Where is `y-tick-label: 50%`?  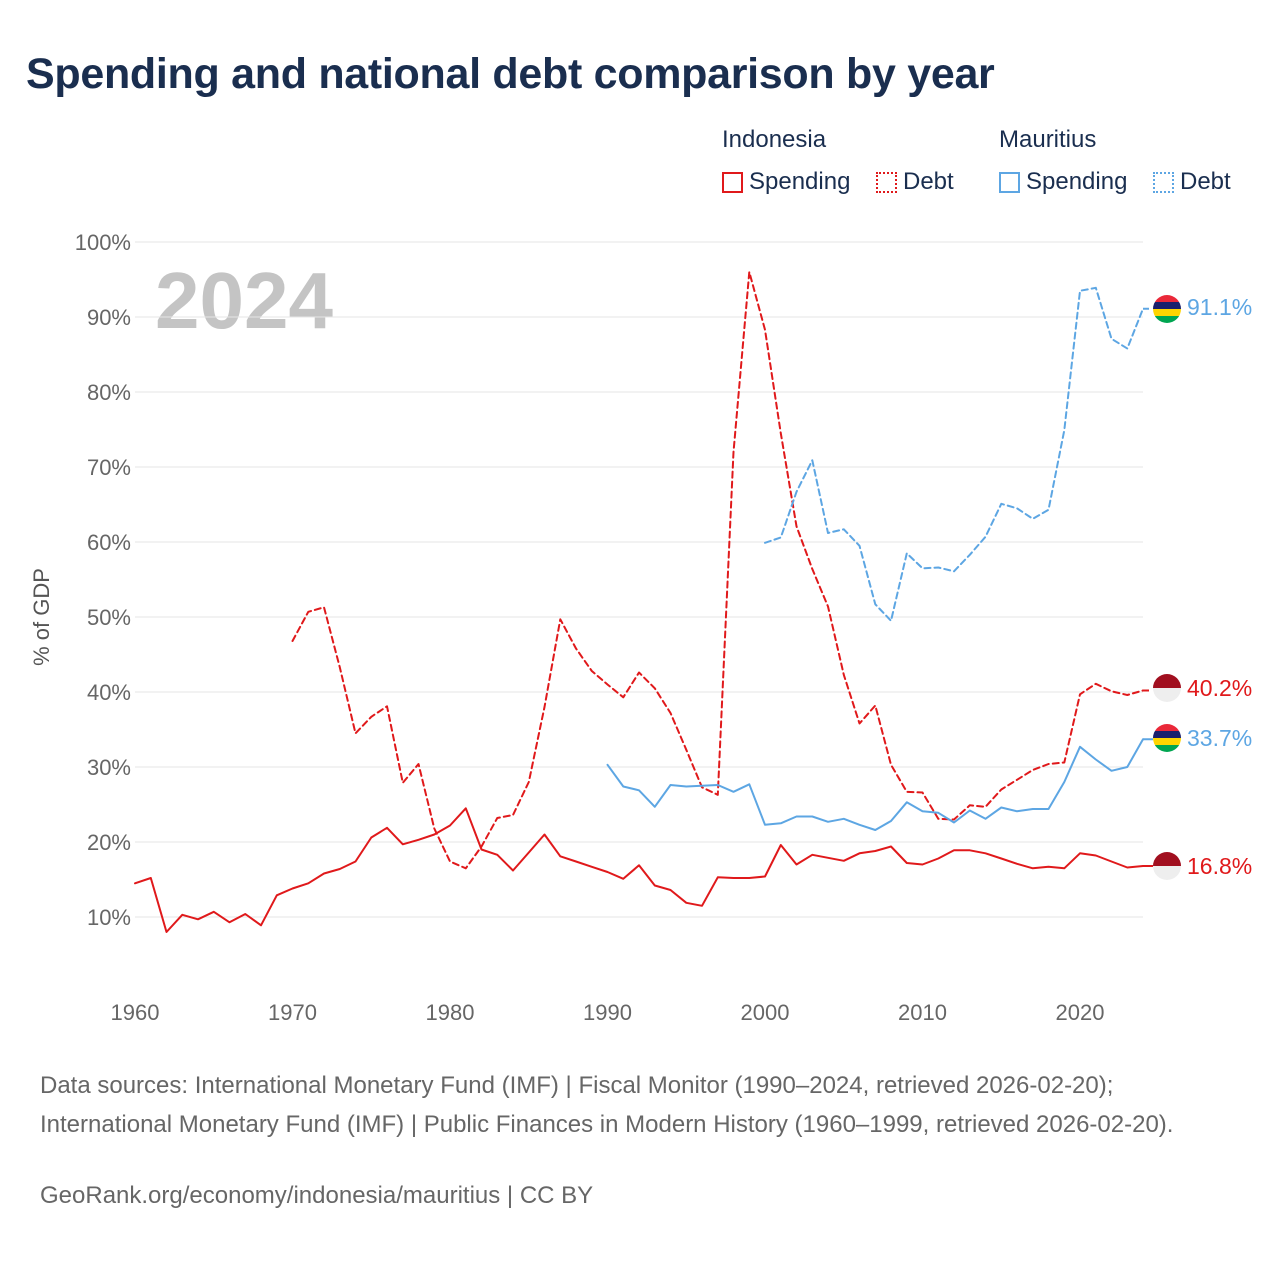 y-tick-label: 50% is located at coordinates (109, 617).